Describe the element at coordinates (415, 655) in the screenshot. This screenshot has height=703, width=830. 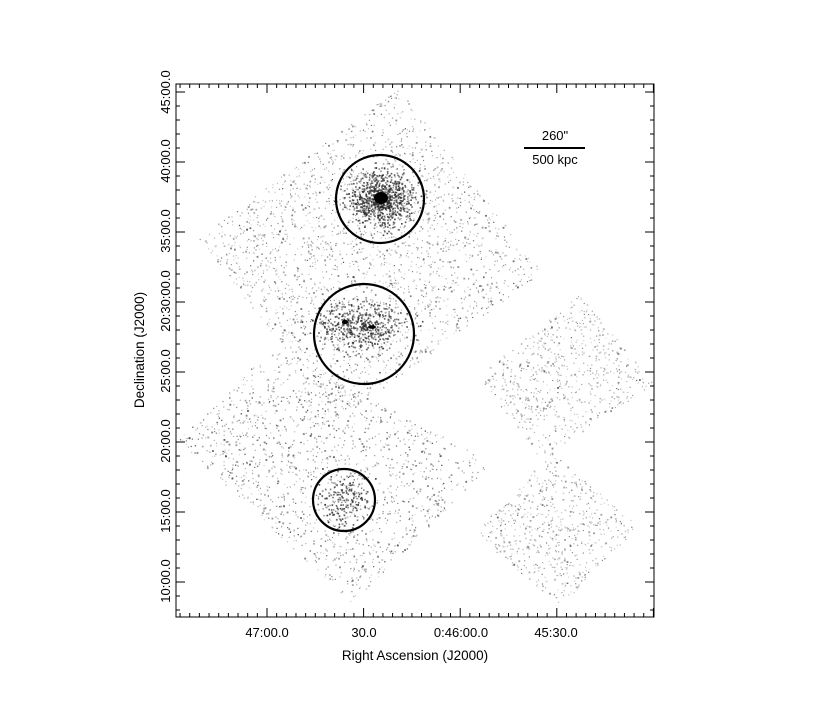
I see `x-axis-label: Right Ascension (J2000)` at that location.